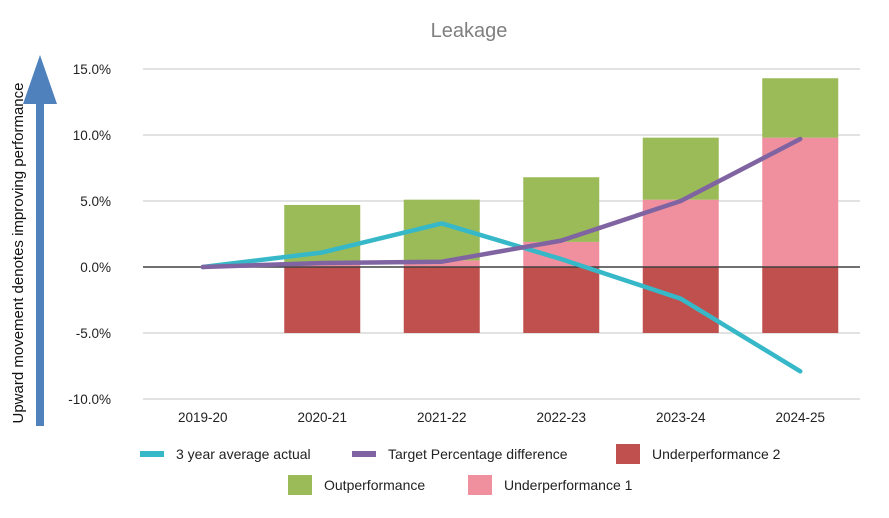 This screenshot has height=518, width=889. I want to click on x-tick-label: 2020-21, so click(322, 417).